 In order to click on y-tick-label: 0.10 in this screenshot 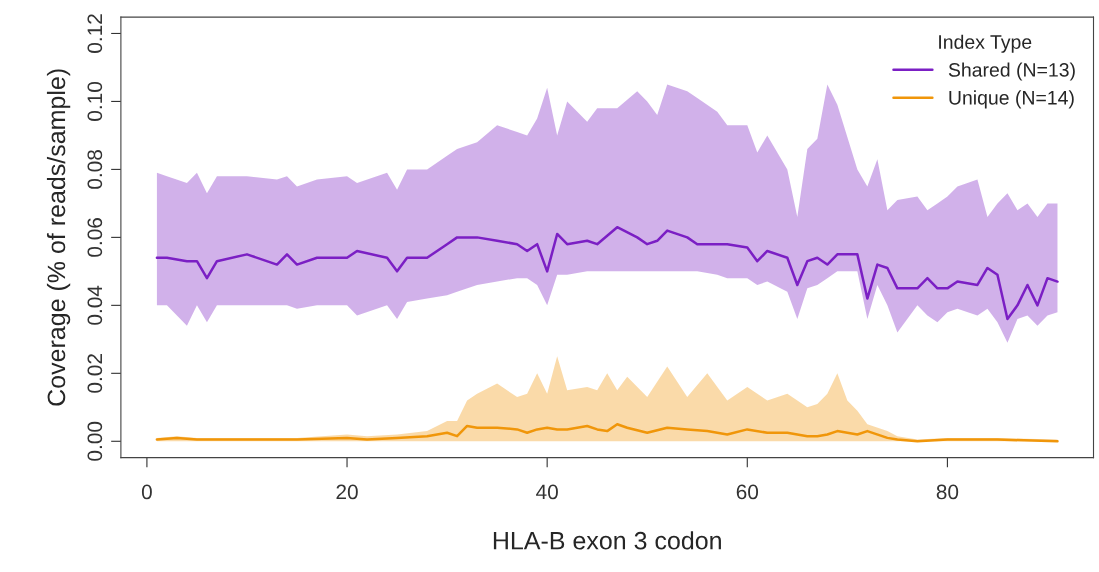, I will do `click(95, 101)`.